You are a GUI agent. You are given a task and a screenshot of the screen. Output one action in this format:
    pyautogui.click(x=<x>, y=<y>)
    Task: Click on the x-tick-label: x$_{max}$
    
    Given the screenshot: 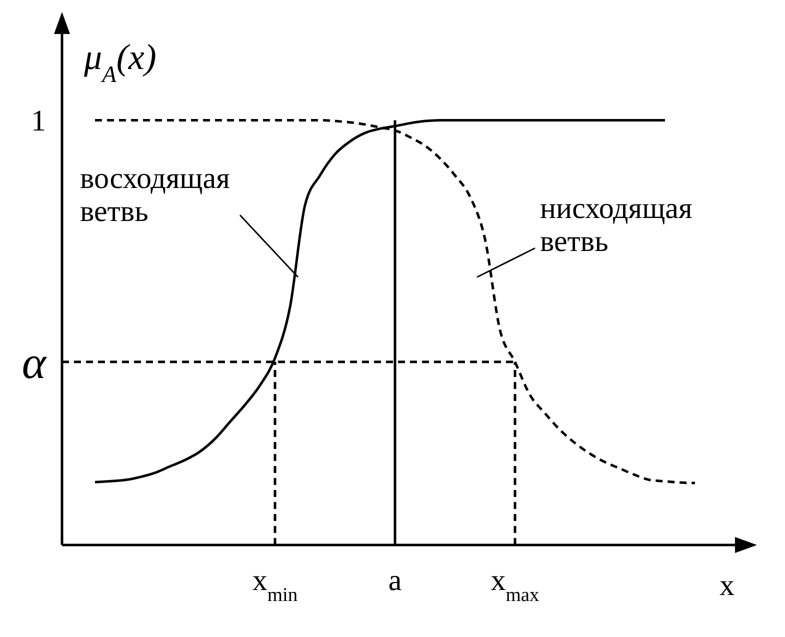 What is the action you would take?
    pyautogui.click(x=515, y=585)
    